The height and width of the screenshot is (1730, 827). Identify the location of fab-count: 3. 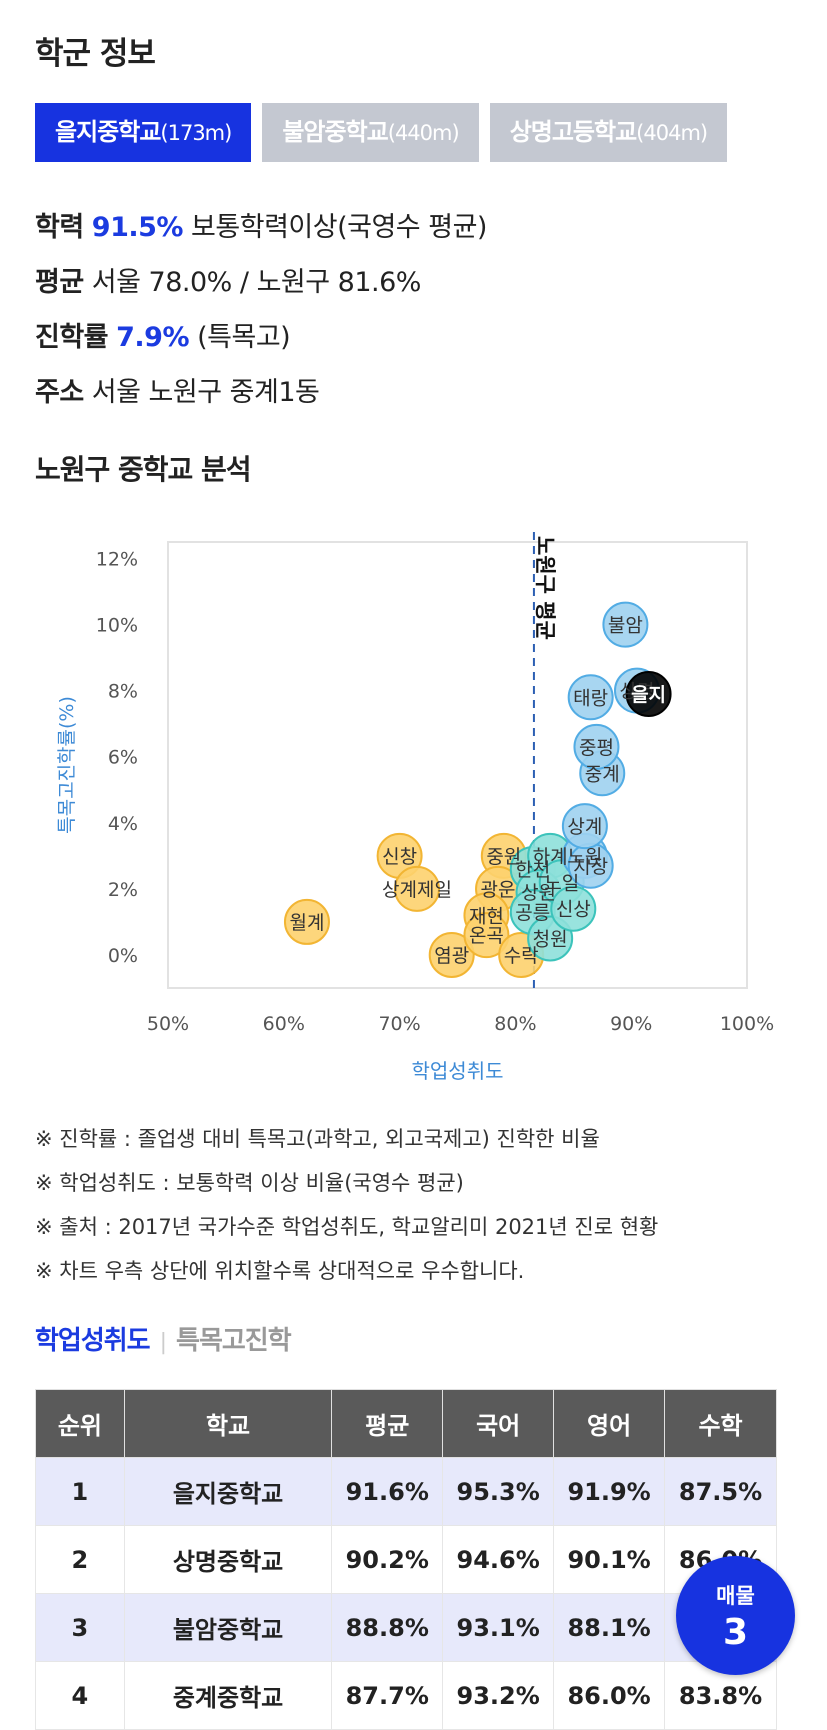
(735, 1632).